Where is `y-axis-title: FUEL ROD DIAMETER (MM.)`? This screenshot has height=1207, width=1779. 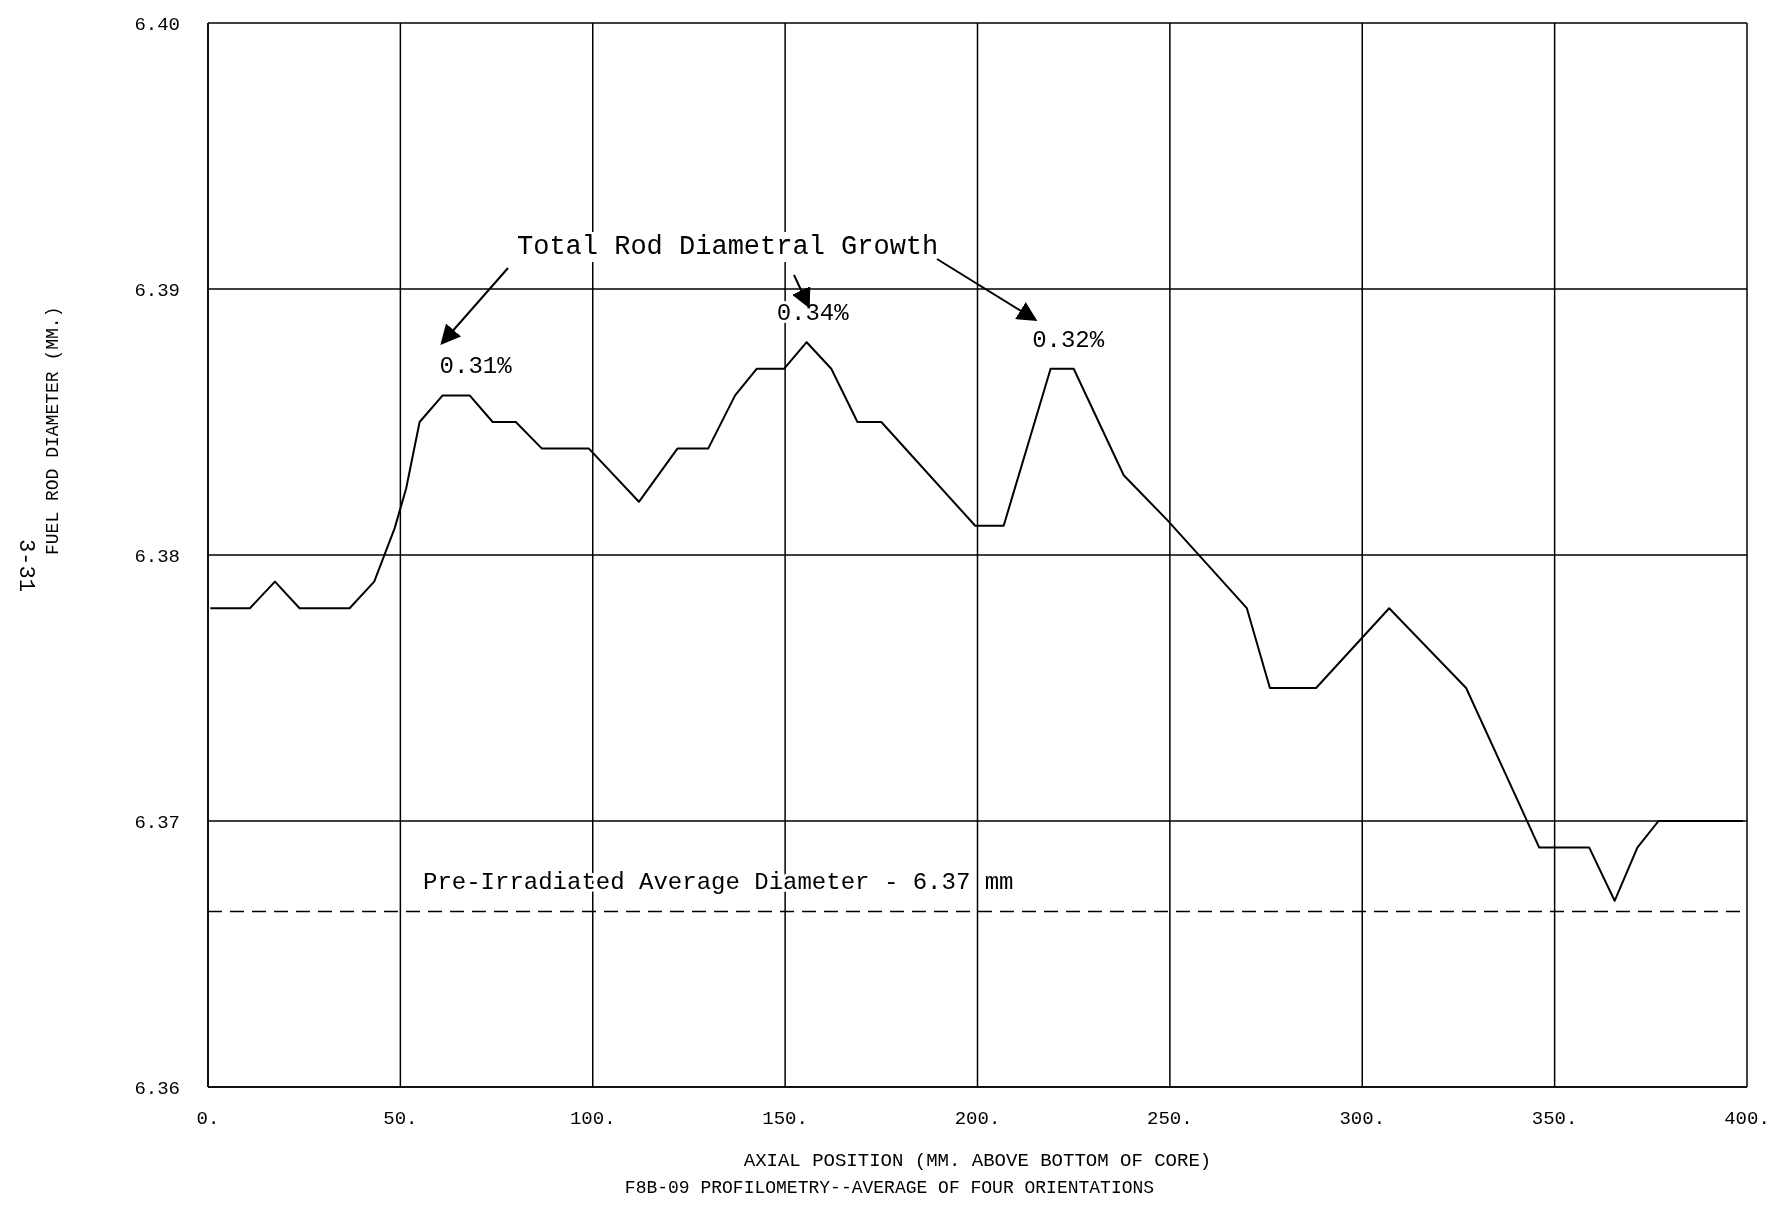 y-axis-title: FUEL ROD DIAMETER (MM.) is located at coordinates (53, 430).